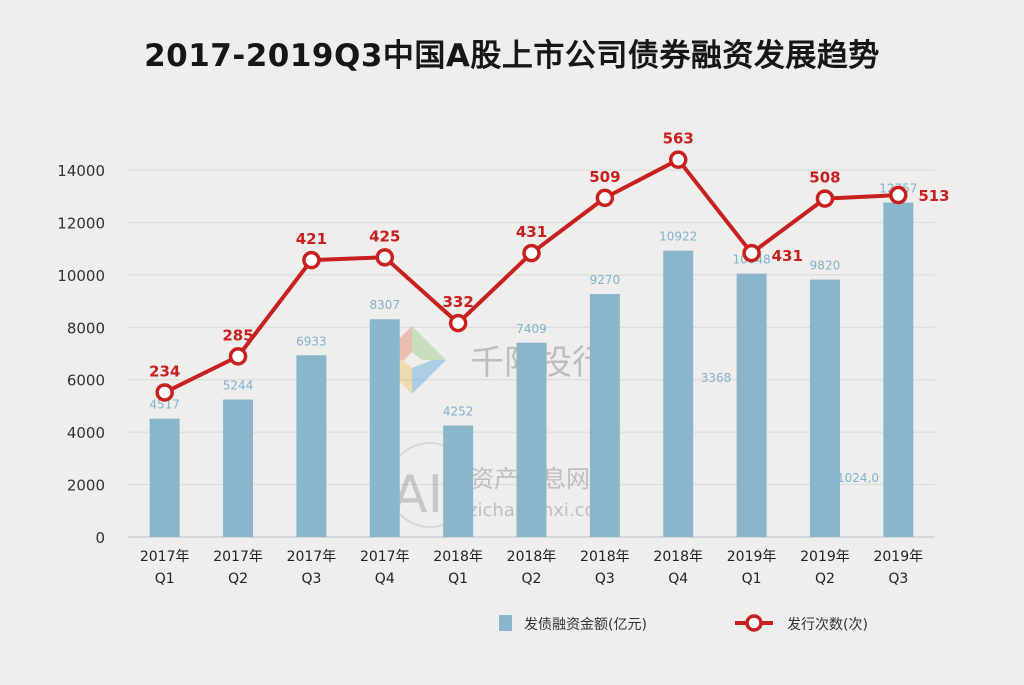 The height and width of the screenshot is (685, 1024). What do you see at coordinates (237, 335) in the screenshot?
I see `line-value-label: 285` at bounding box center [237, 335].